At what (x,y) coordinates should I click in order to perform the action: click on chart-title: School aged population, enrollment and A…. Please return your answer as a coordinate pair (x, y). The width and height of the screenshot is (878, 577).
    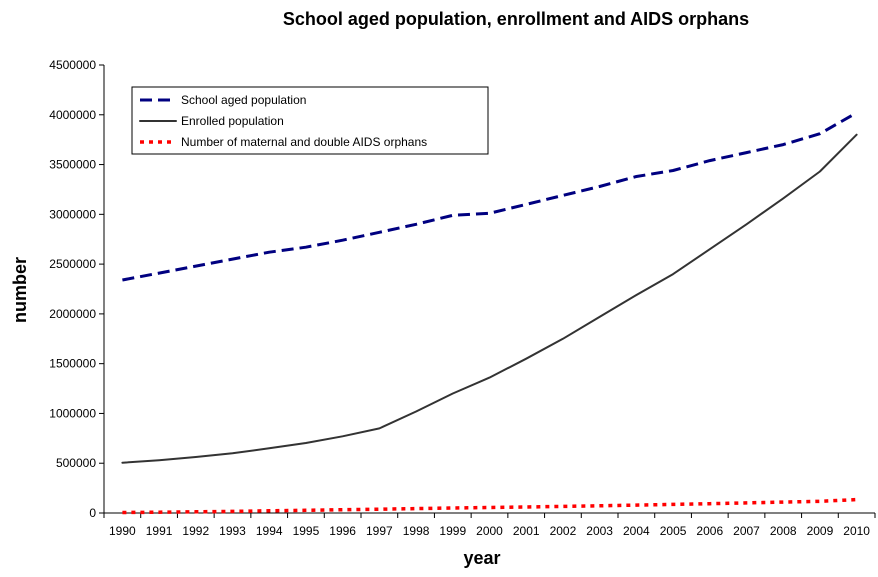
    Looking at the image, I should click on (516, 19).